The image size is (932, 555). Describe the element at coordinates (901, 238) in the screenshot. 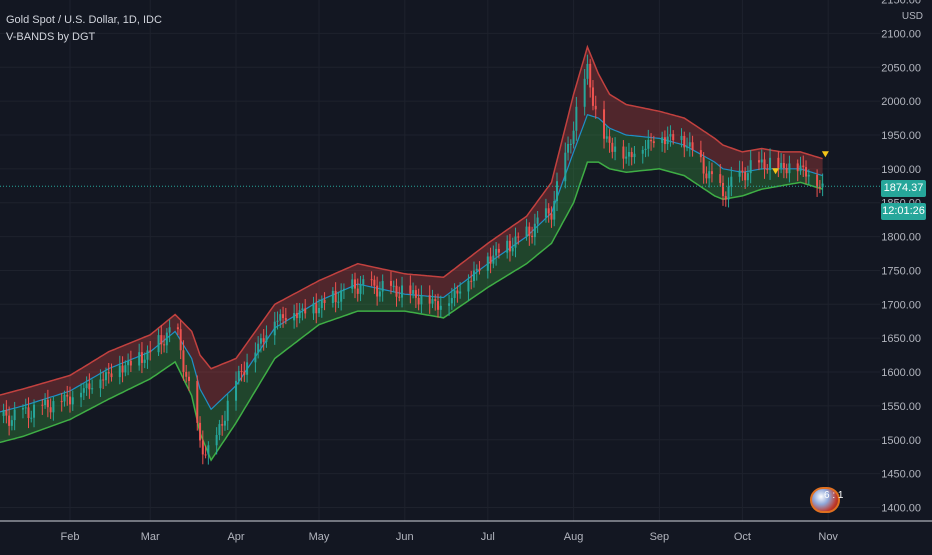

I see `price-tick-label: 1800.00` at that location.